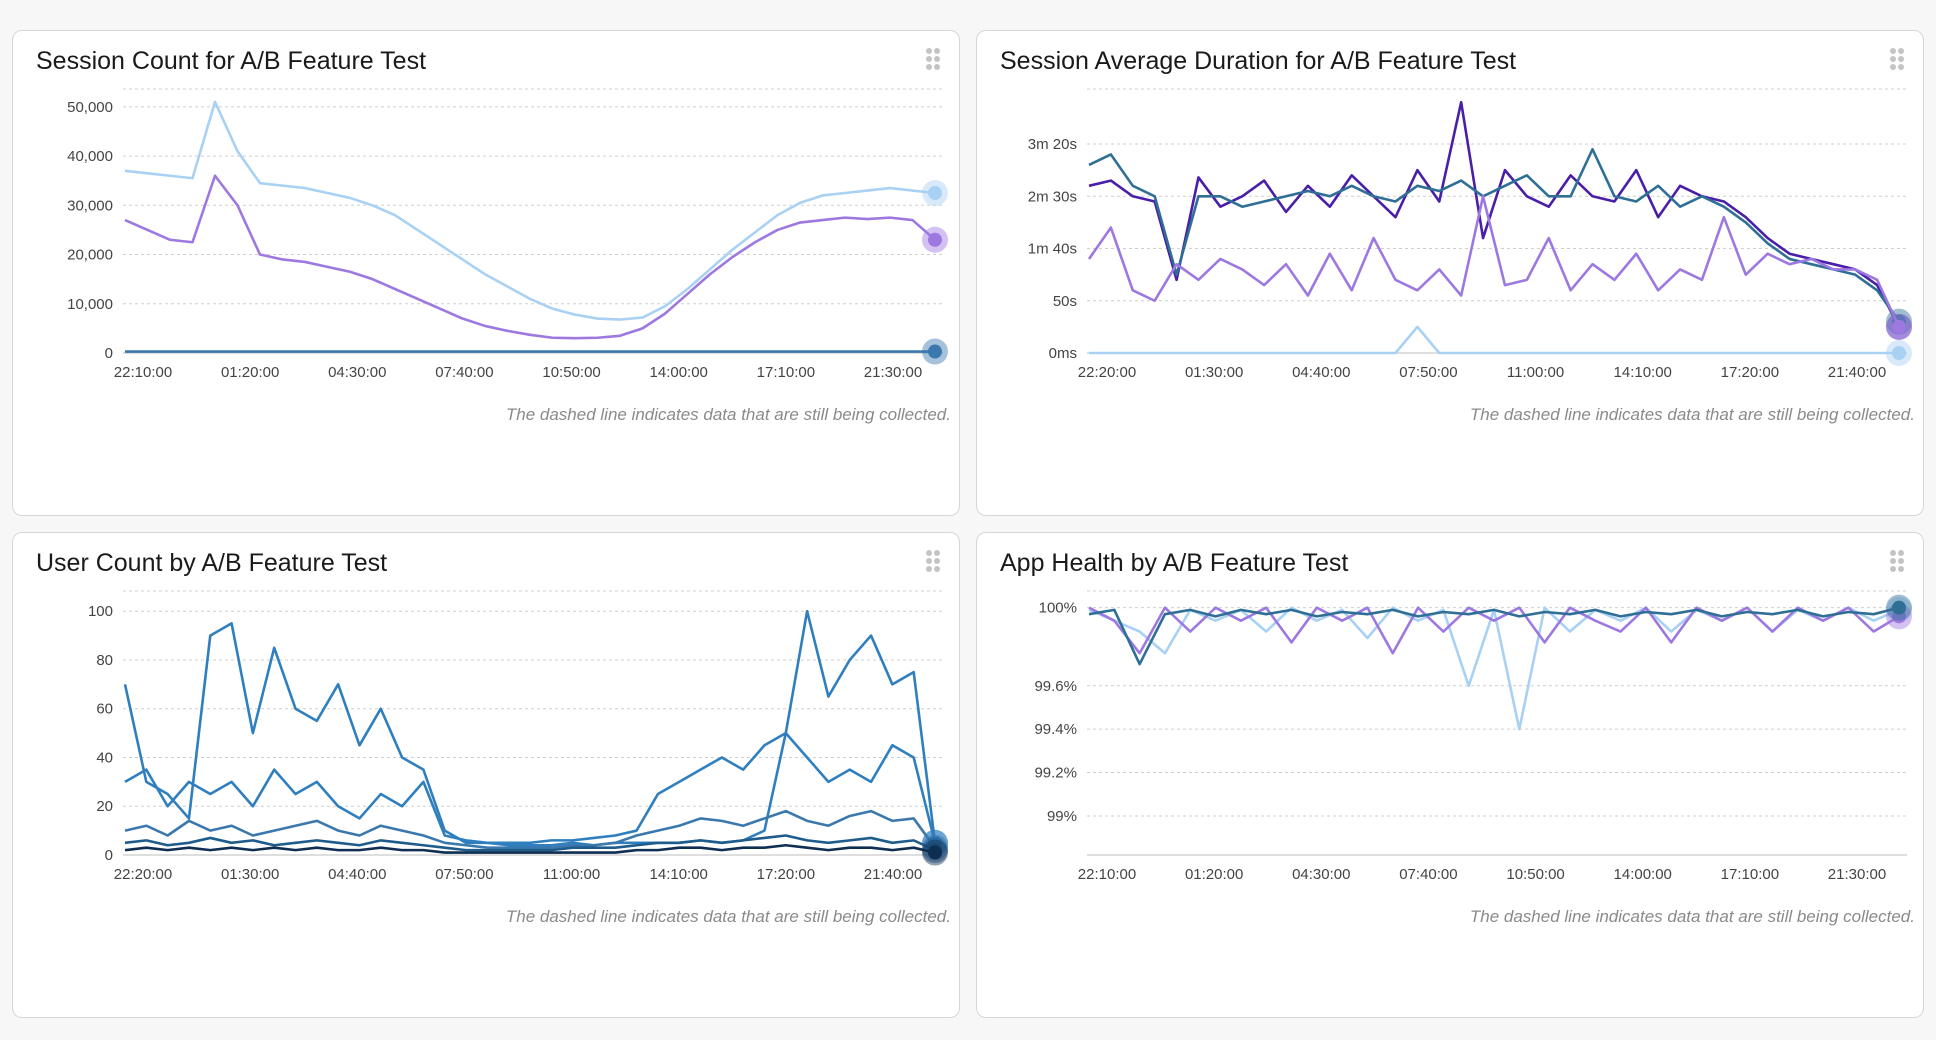 This screenshot has height=1040, width=1936. I want to click on y-tick-label: 2m 30s, so click(1052, 196).